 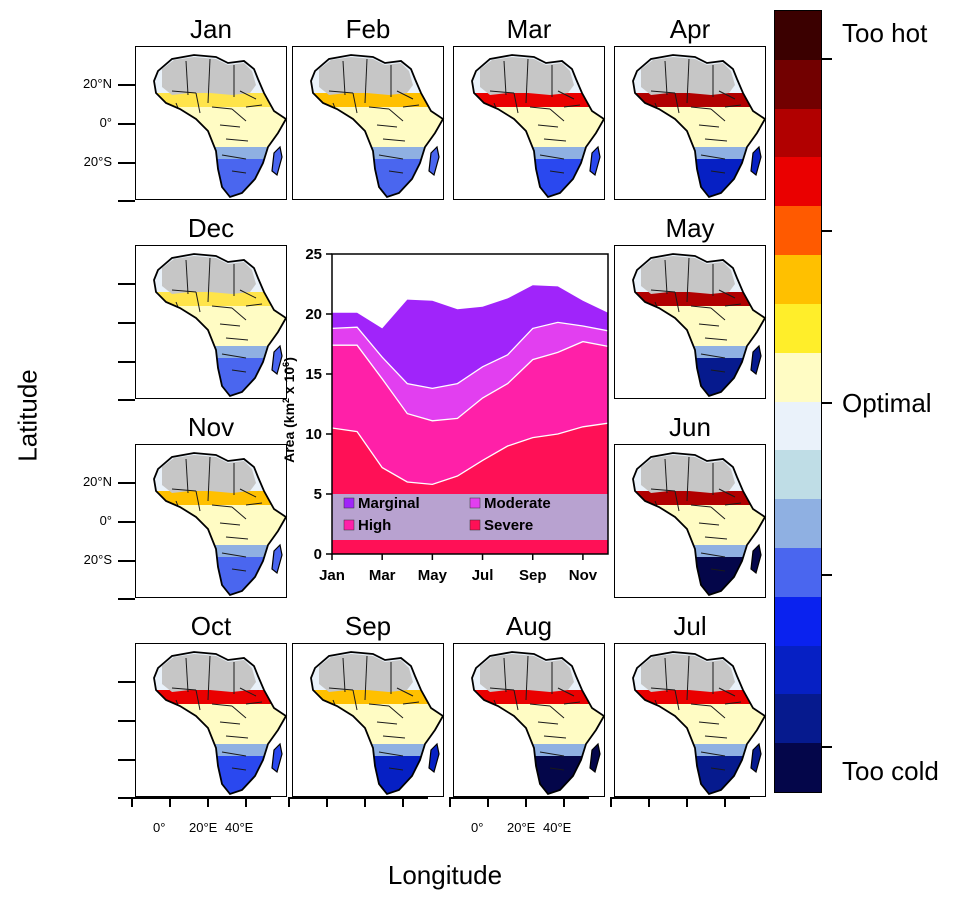 I want to click on area-series-high, so click(x=470, y=413).